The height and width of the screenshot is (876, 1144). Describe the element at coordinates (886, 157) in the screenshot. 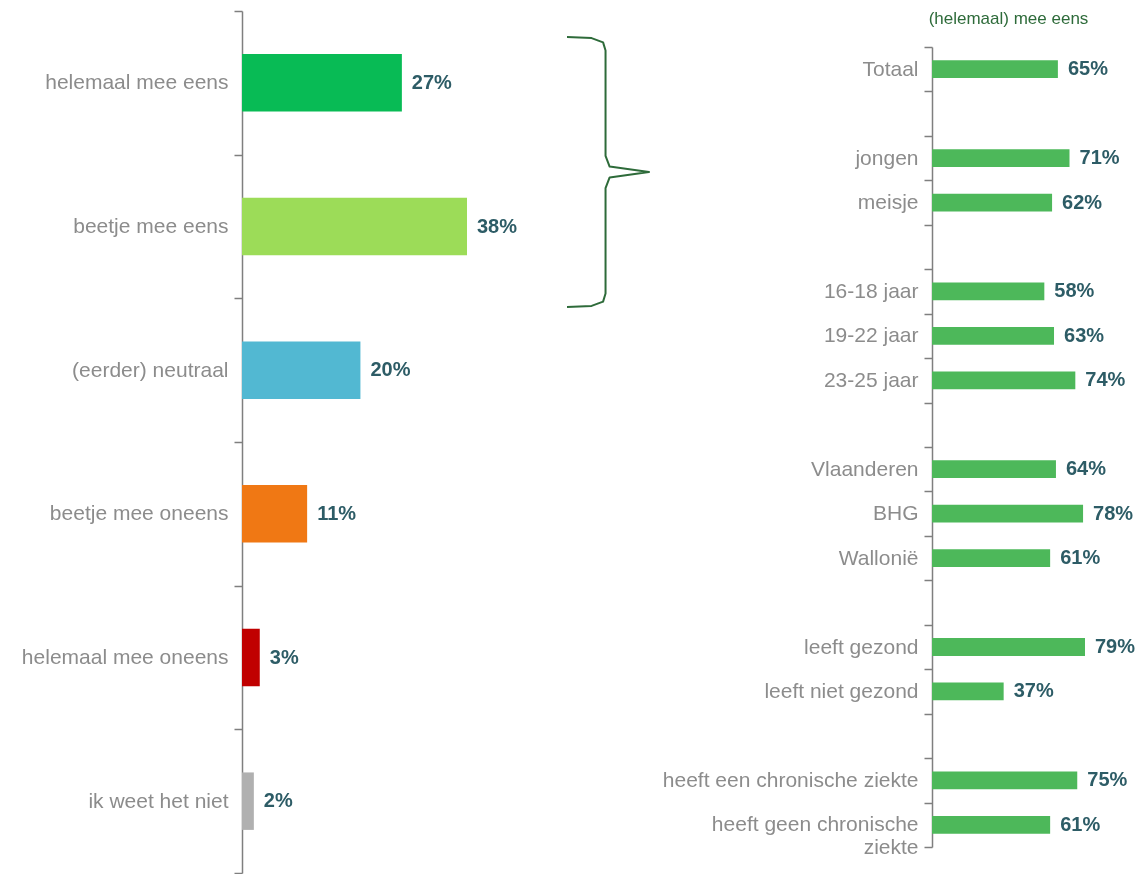

I see `y-tick-label: jongen` at that location.